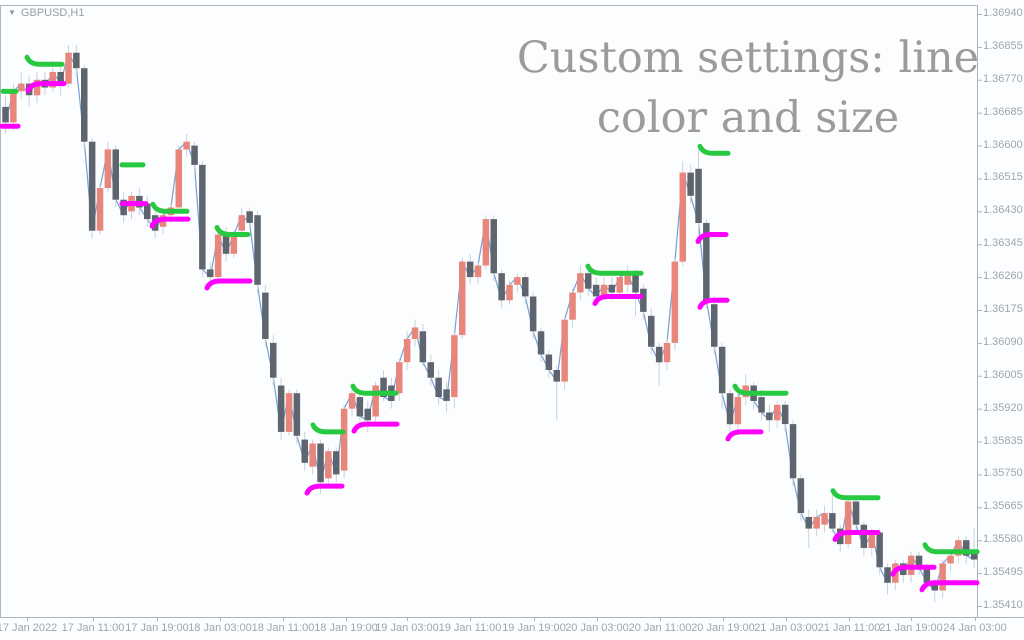  Describe the element at coordinates (29, 628) in the screenshot. I see `time-axis-label: 17 Jan 2022` at that location.